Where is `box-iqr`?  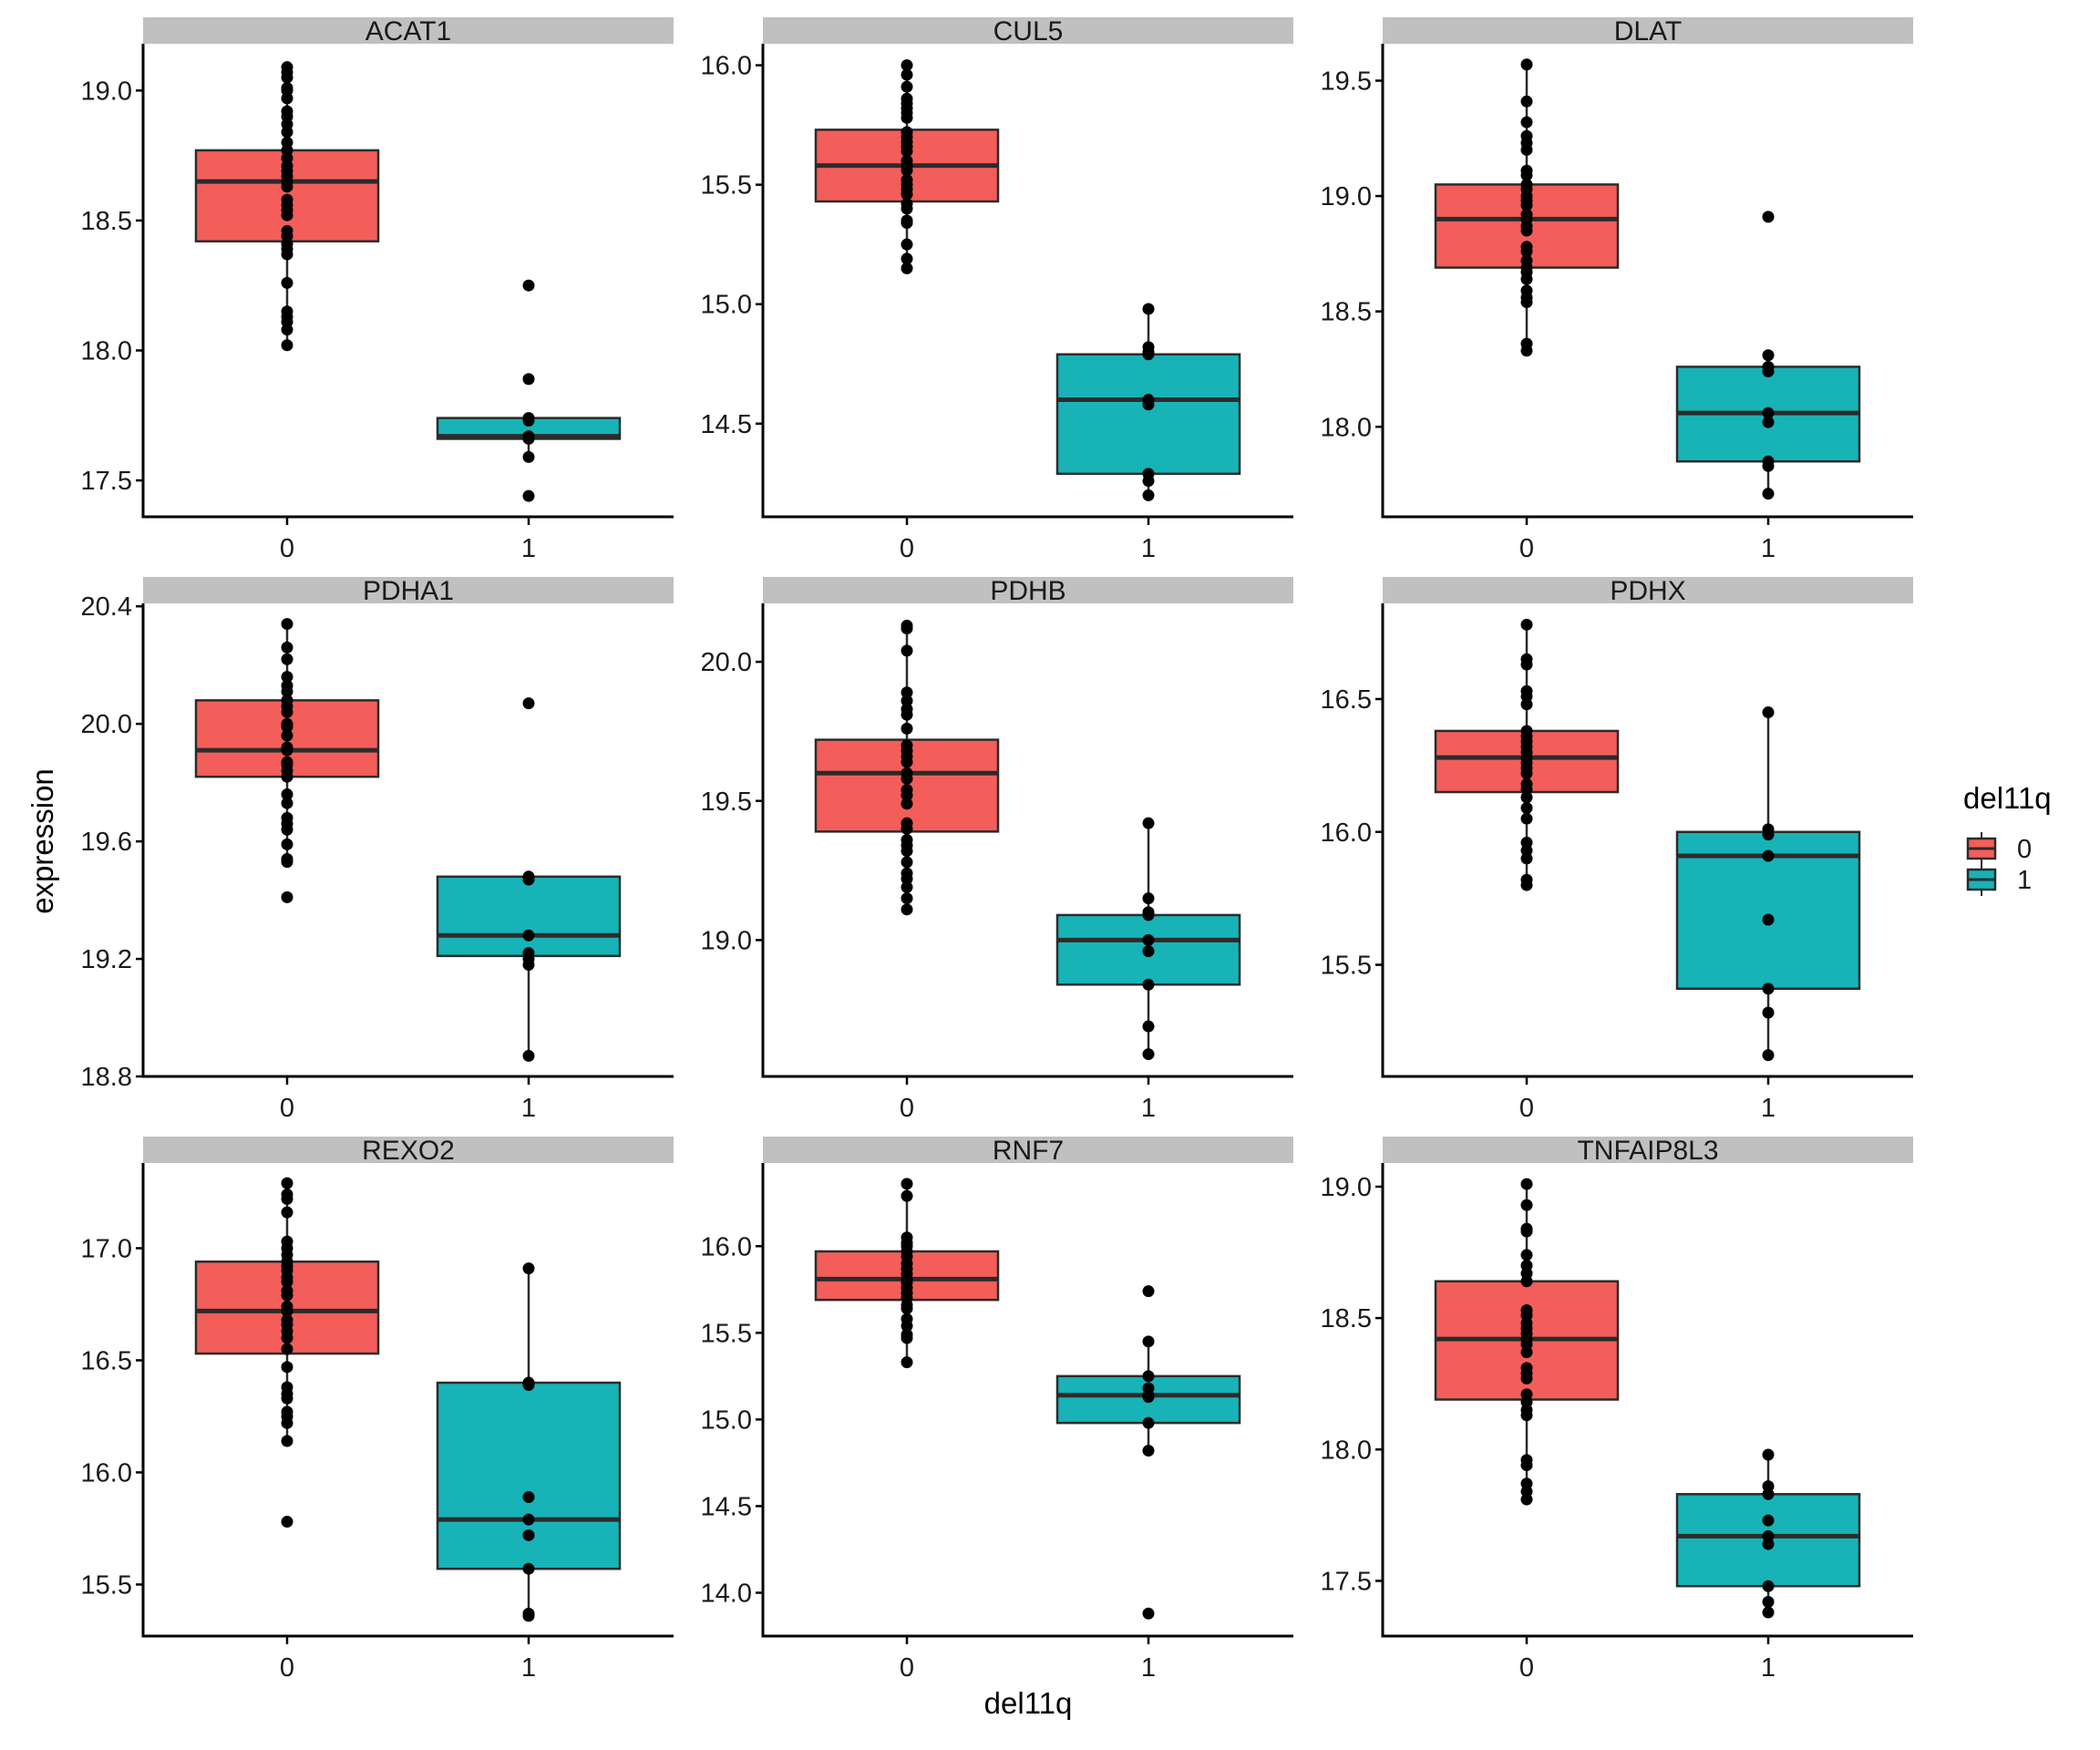 box-iqr is located at coordinates (529, 916).